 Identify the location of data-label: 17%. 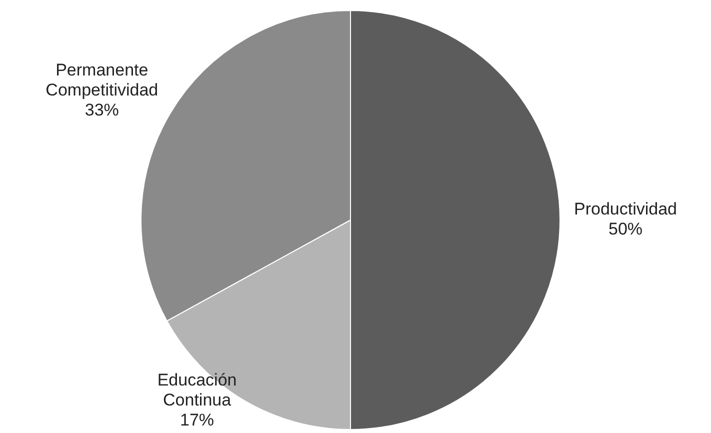
(197, 420).